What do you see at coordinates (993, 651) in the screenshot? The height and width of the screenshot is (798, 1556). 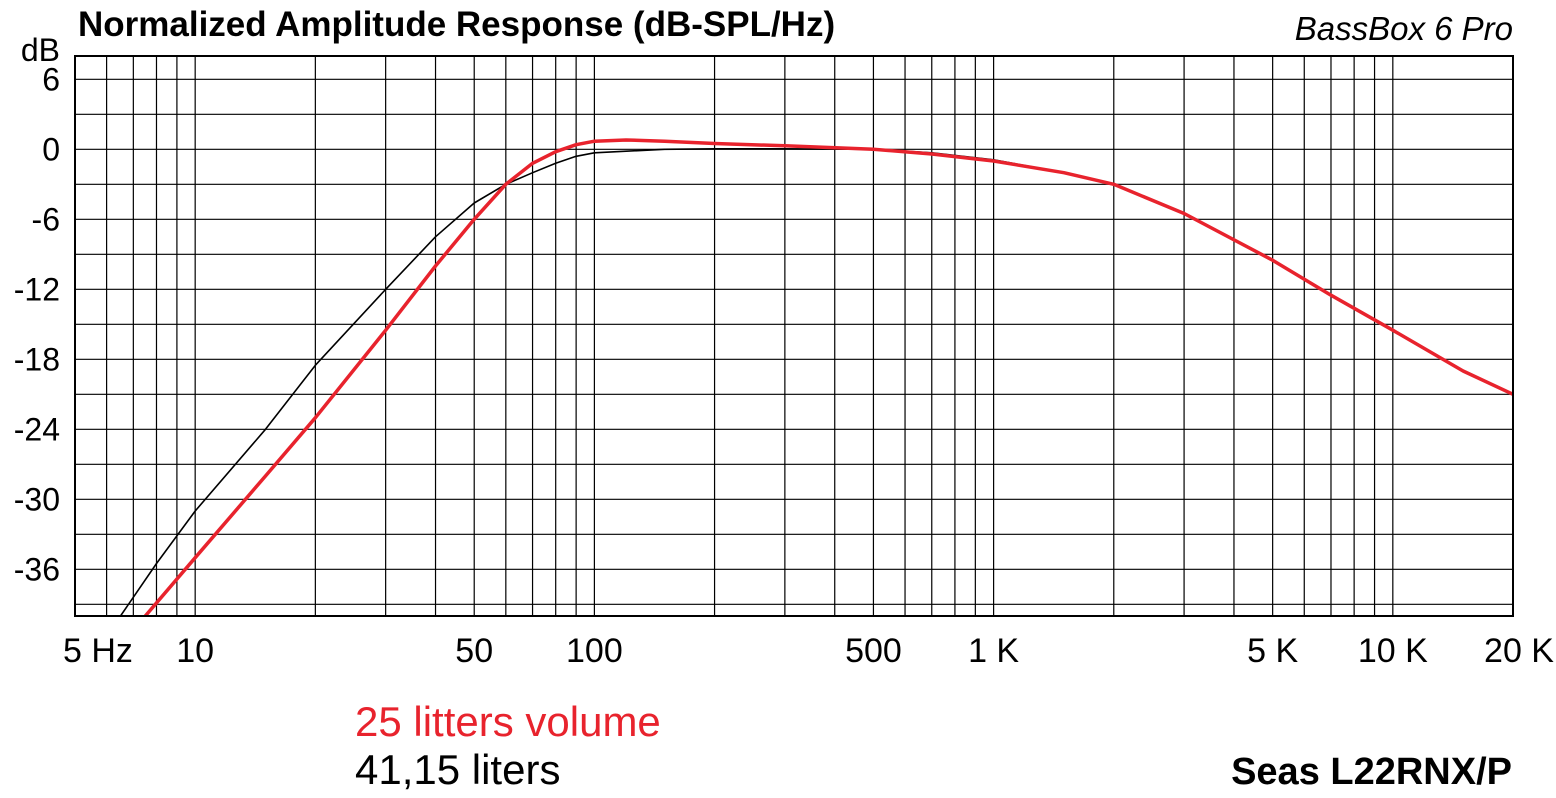 I see `x-tick-label: 1 K` at bounding box center [993, 651].